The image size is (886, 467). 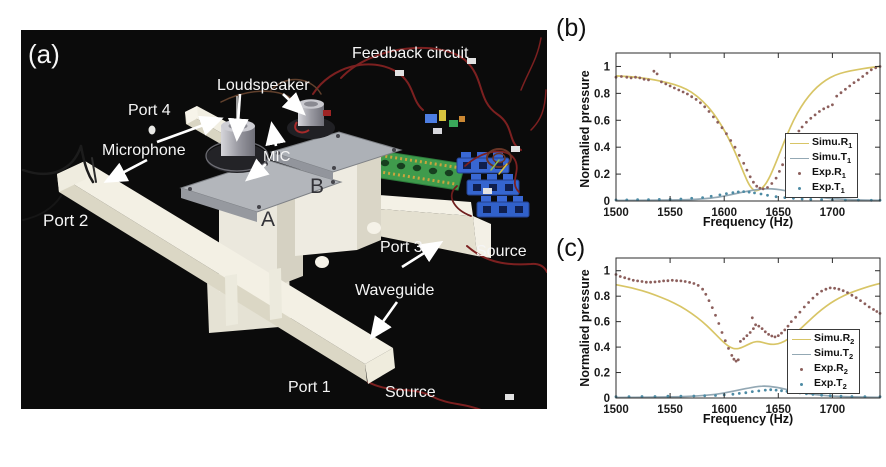 What do you see at coordinates (410, 53) in the screenshot?
I see `label-feedback-circuit: Feedback circuit` at bounding box center [410, 53].